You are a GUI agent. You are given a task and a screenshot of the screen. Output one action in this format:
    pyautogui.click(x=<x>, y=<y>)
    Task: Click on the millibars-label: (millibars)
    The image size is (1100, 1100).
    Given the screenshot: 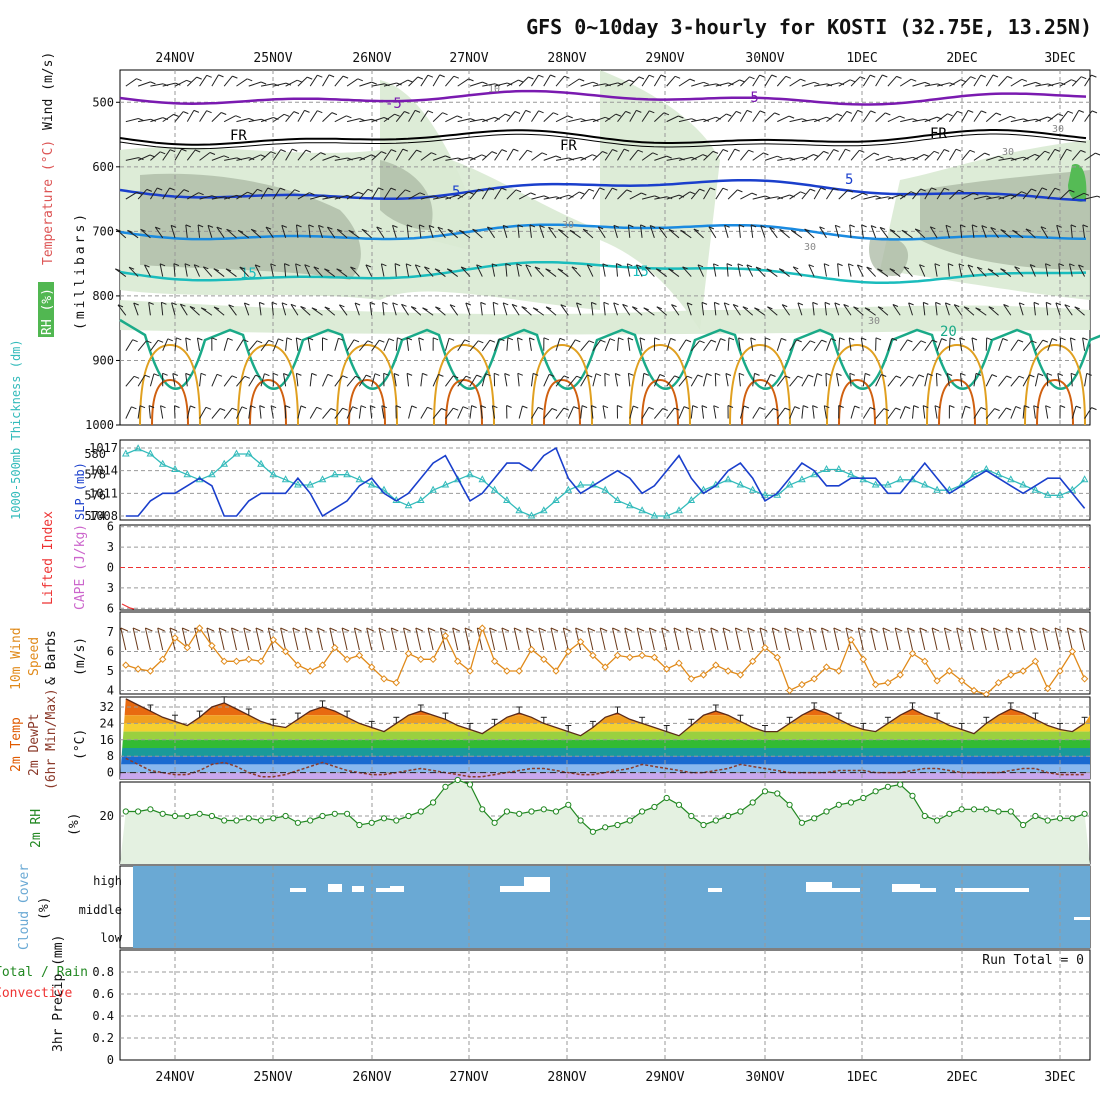 What is the action you would take?
    pyautogui.click(x=80, y=270)
    